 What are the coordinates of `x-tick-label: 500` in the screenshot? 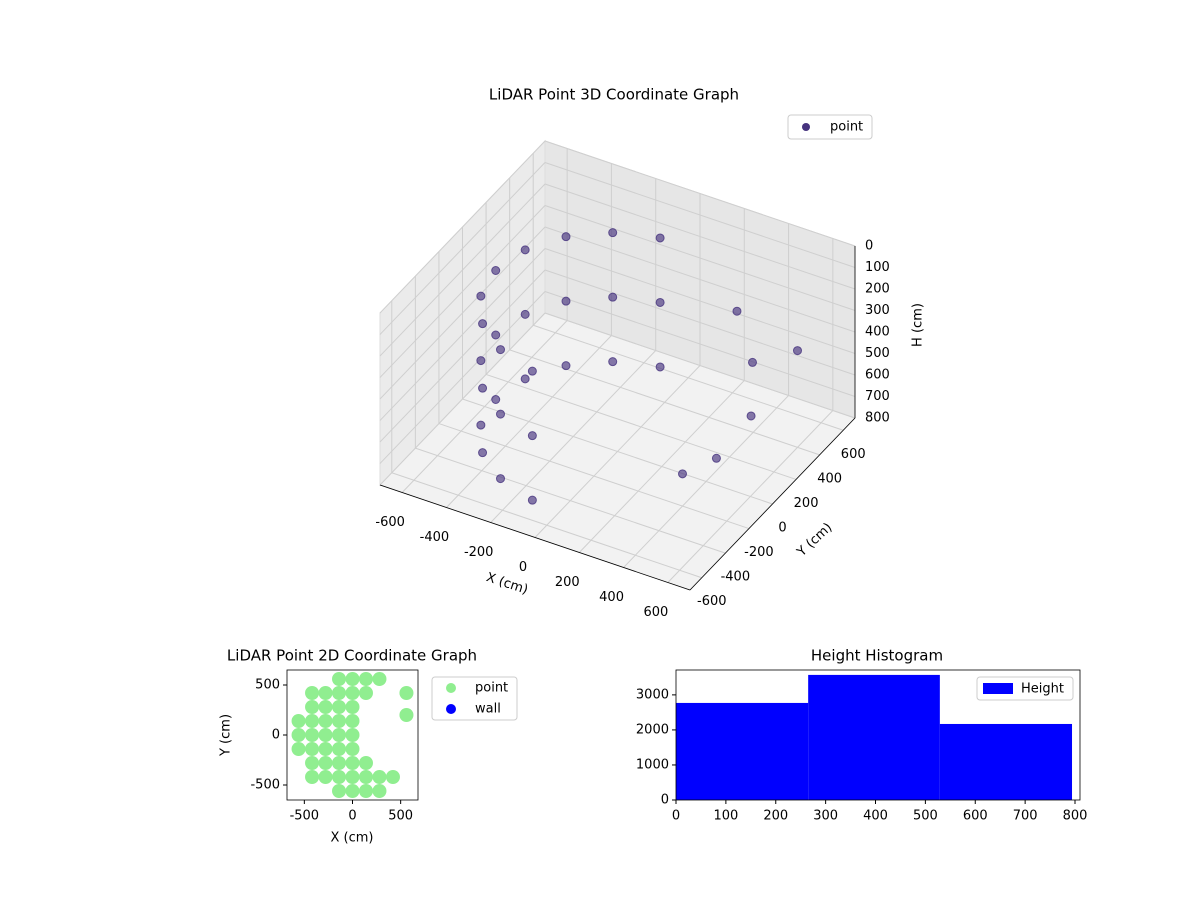 It's located at (925, 816).